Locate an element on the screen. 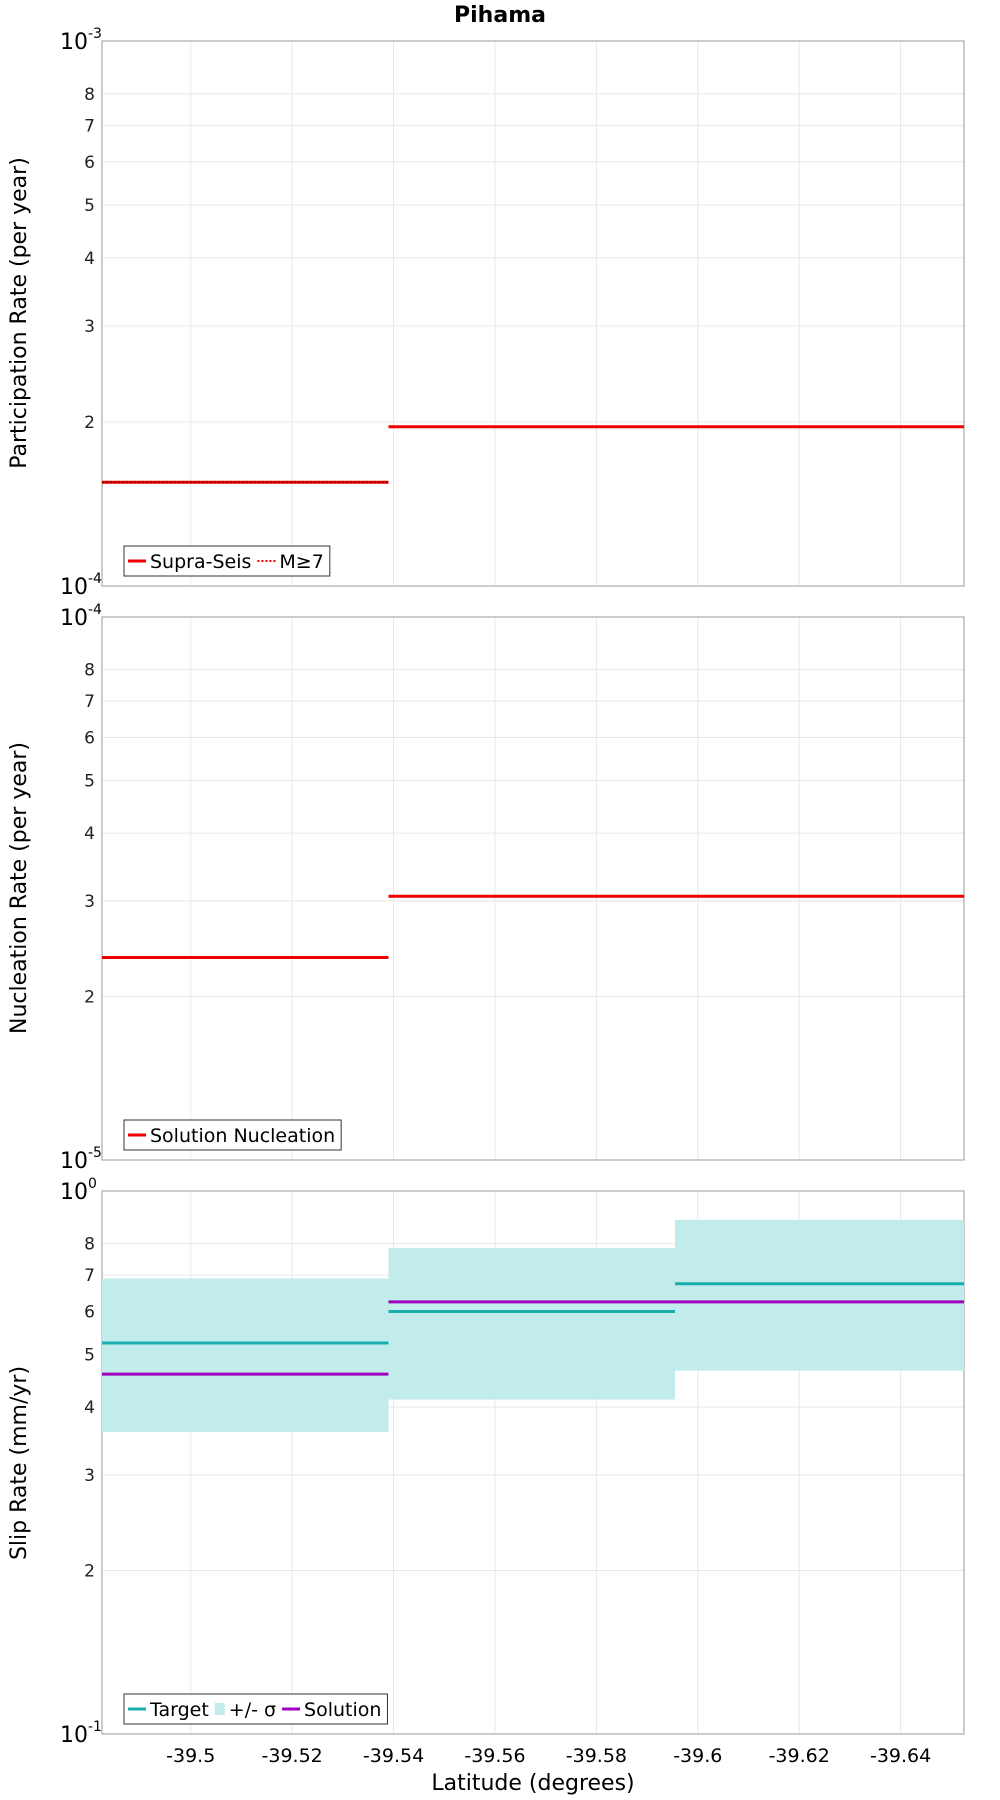 This screenshot has width=1000, height=1800. legend: Solution Nucleation is located at coordinates (232, 1135).